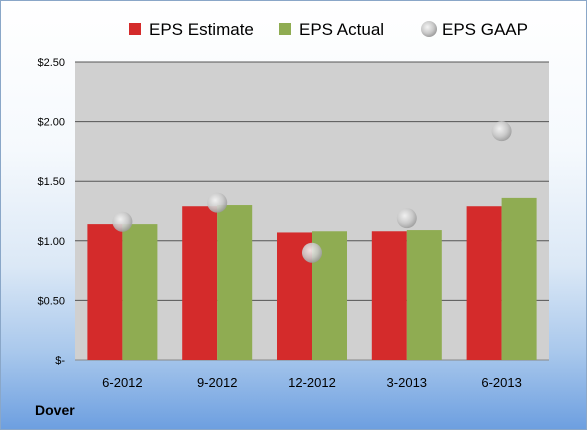 This screenshot has width=587, height=430. What do you see at coordinates (51, 212) in the screenshot?
I see `y-axis-ticks: $- $0.50 $1.00 $1.50 $2.00 $2.50` at bounding box center [51, 212].